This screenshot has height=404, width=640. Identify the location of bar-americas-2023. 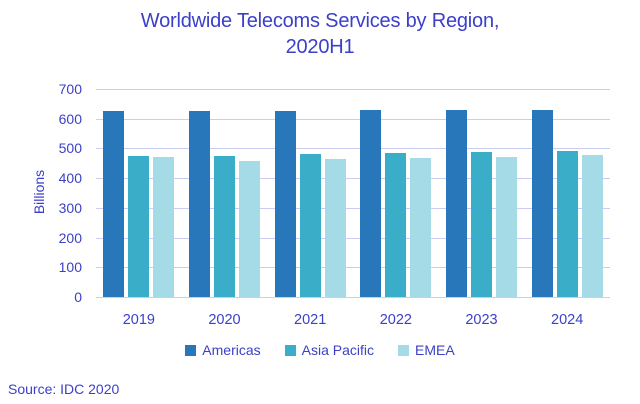
(456, 203).